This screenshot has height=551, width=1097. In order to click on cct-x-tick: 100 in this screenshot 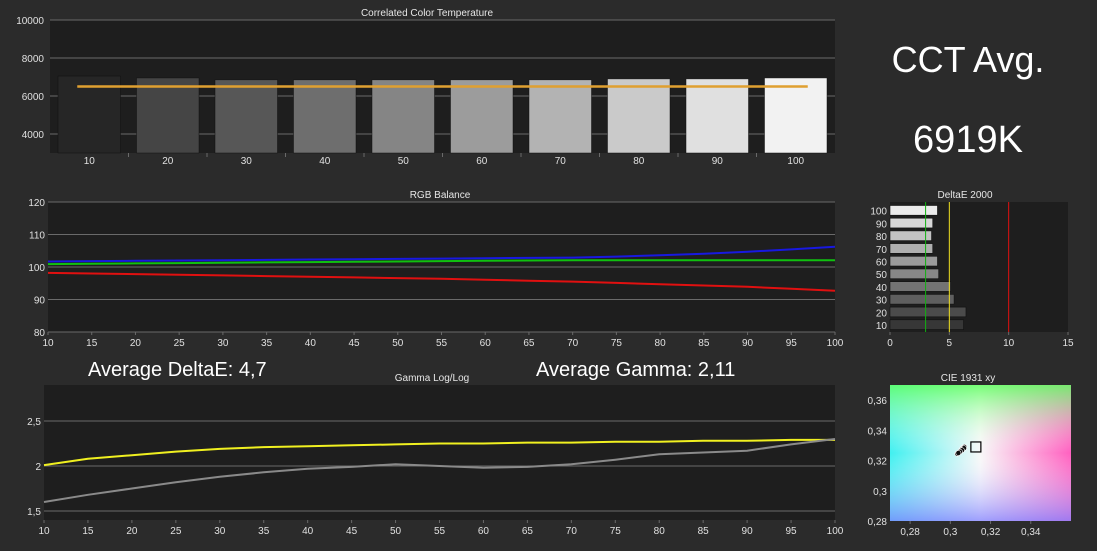, I will do `click(795, 161)`.